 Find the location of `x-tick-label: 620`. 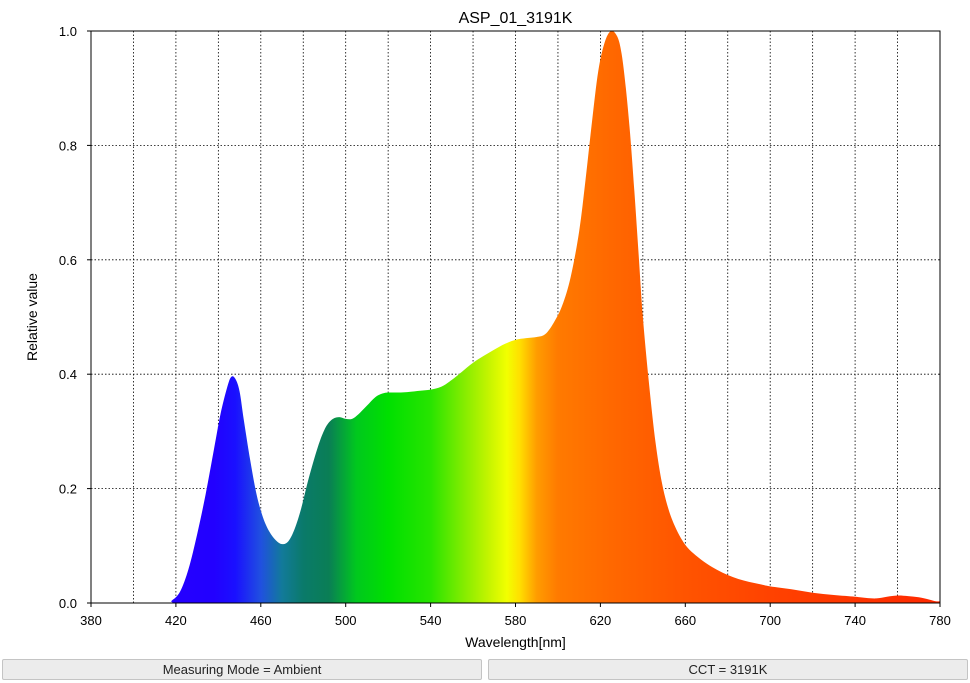

x-tick-label: 620 is located at coordinates (601, 620).